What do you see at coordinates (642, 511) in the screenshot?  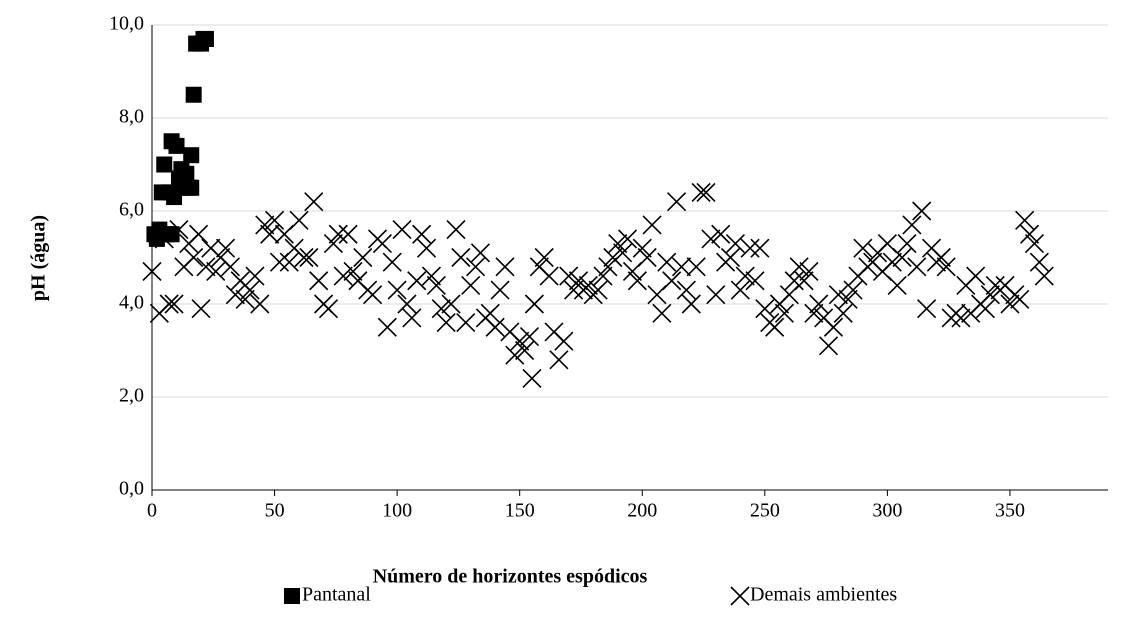 I see `x-tick-label: 200` at bounding box center [642, 511].